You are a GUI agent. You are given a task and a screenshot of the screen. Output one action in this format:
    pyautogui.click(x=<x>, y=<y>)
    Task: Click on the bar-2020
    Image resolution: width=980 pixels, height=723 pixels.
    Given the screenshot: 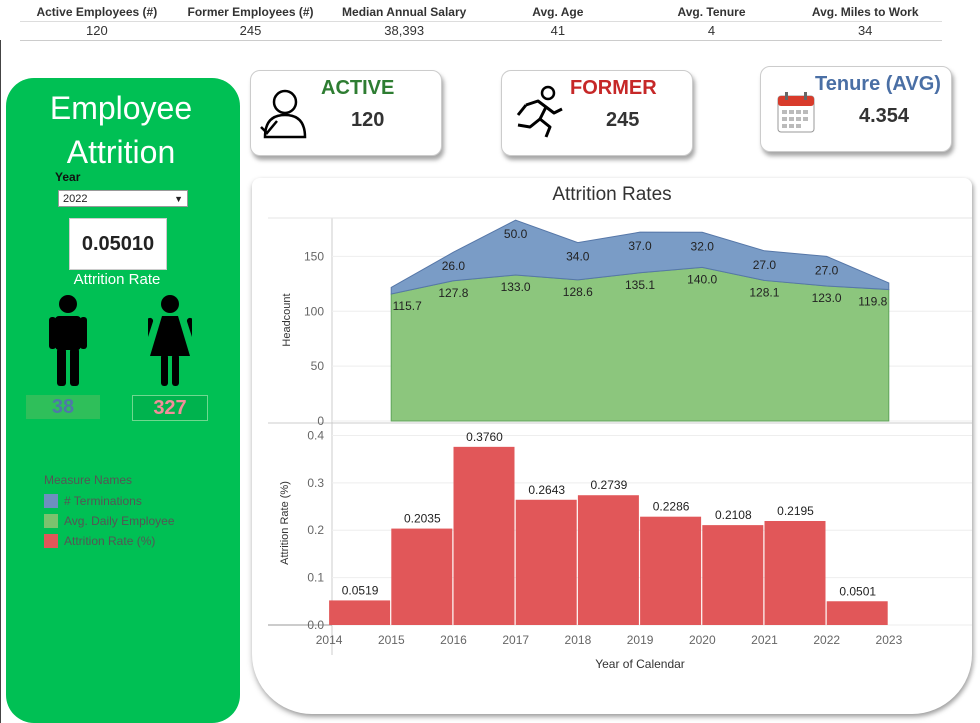 What is the action you would take?
    pyautogui.click(x=733, y=575)
    